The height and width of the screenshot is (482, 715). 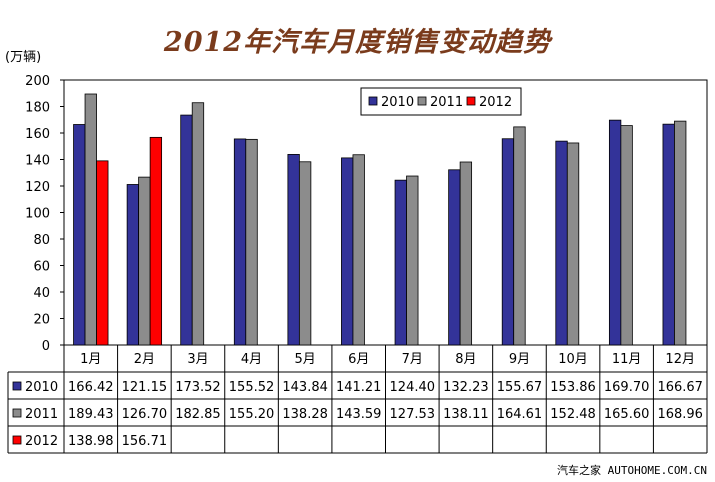 I want to click on x-tick-label: 10月, so click(x=573, y=359).